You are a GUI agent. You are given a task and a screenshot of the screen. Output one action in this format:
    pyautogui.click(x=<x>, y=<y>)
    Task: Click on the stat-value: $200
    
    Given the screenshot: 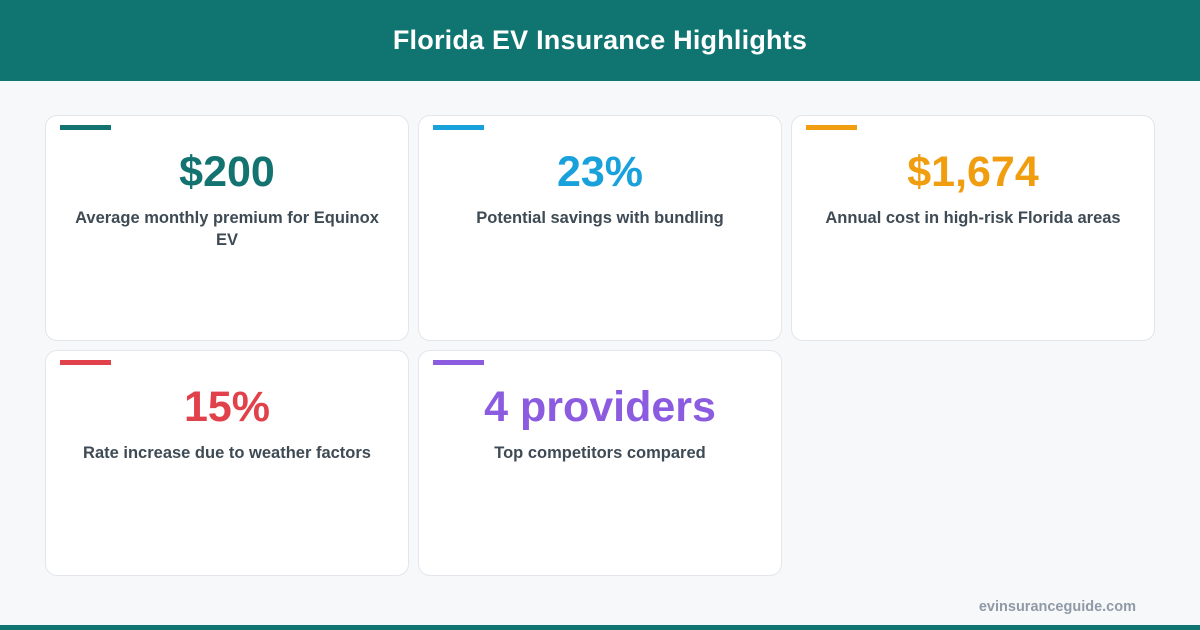 What is the action you would take?
    pyautogui.click(x=227, y=172)
    